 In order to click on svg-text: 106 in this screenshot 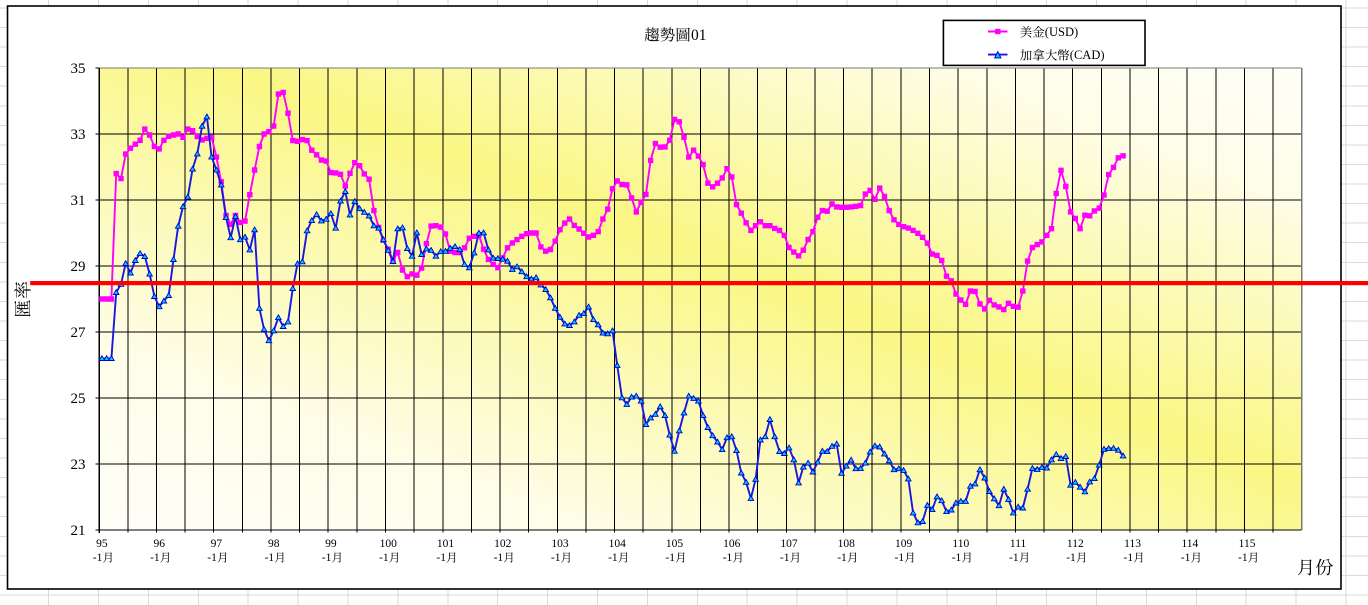, I will do `click(732, 544)`.